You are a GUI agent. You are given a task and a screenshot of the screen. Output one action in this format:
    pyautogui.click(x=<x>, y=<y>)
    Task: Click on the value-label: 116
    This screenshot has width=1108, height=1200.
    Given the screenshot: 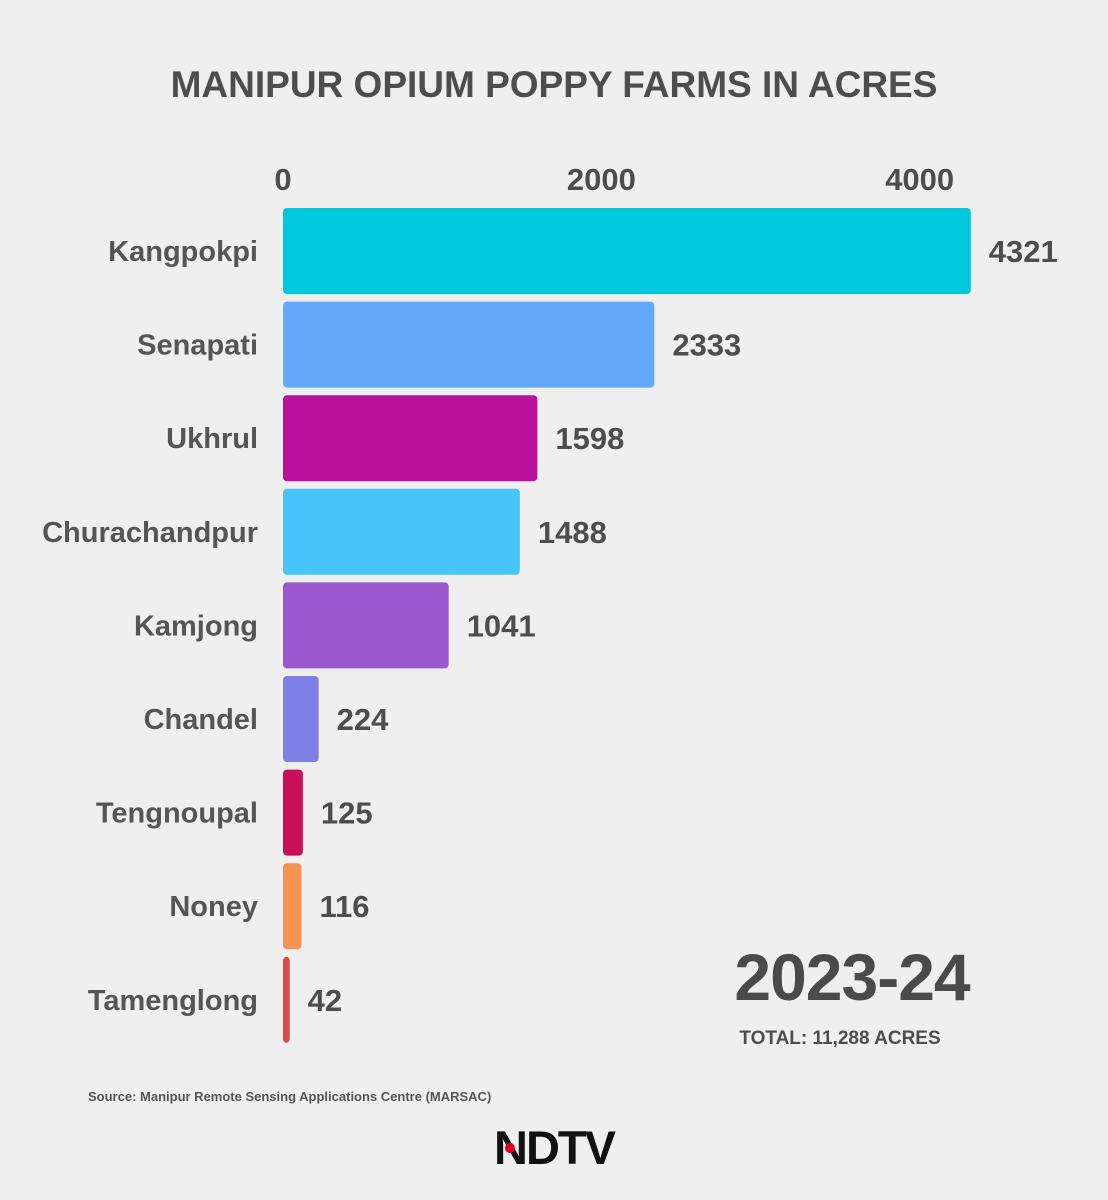 What is the action you would take?
    pyautogui.click(x=344, y=906)
    